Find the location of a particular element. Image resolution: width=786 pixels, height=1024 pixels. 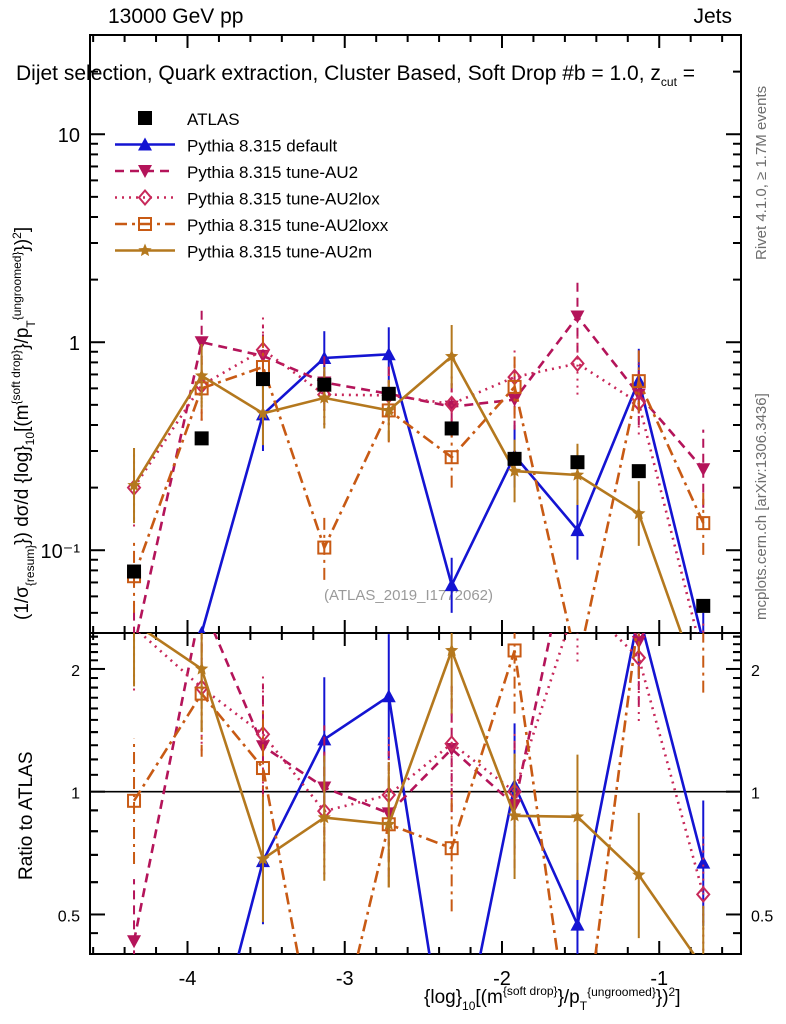

y-tick-label-ratio-right: 1 is located at coordinates (755, 794).